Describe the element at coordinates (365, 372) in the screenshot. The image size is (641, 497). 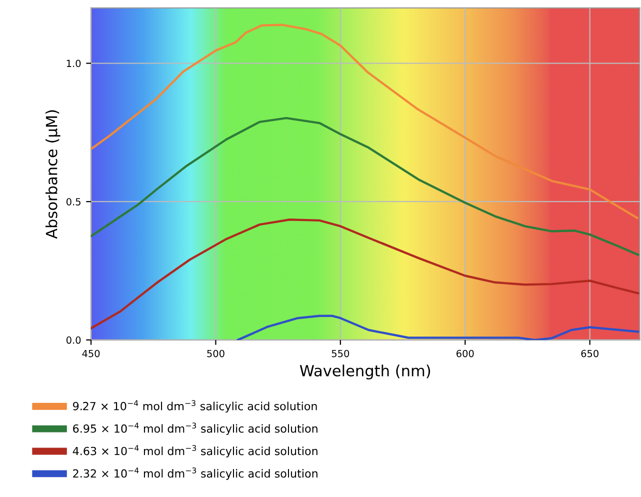
I see `x-axis-title: Wavelength (nm)` at that location.